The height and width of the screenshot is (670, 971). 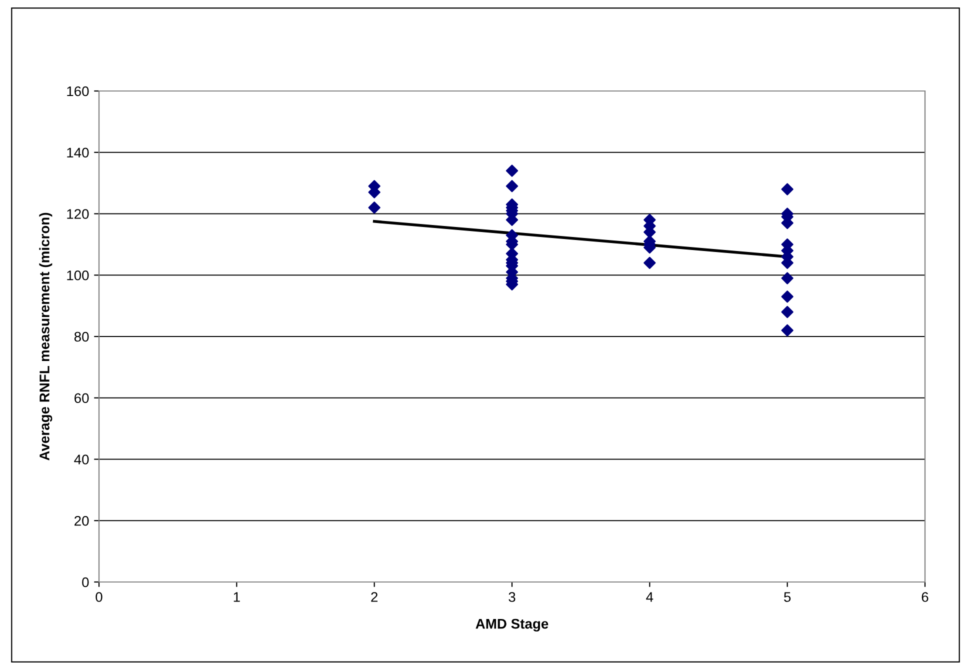 I want to click on y-tick-label: 120, so click(x=78, y=214).